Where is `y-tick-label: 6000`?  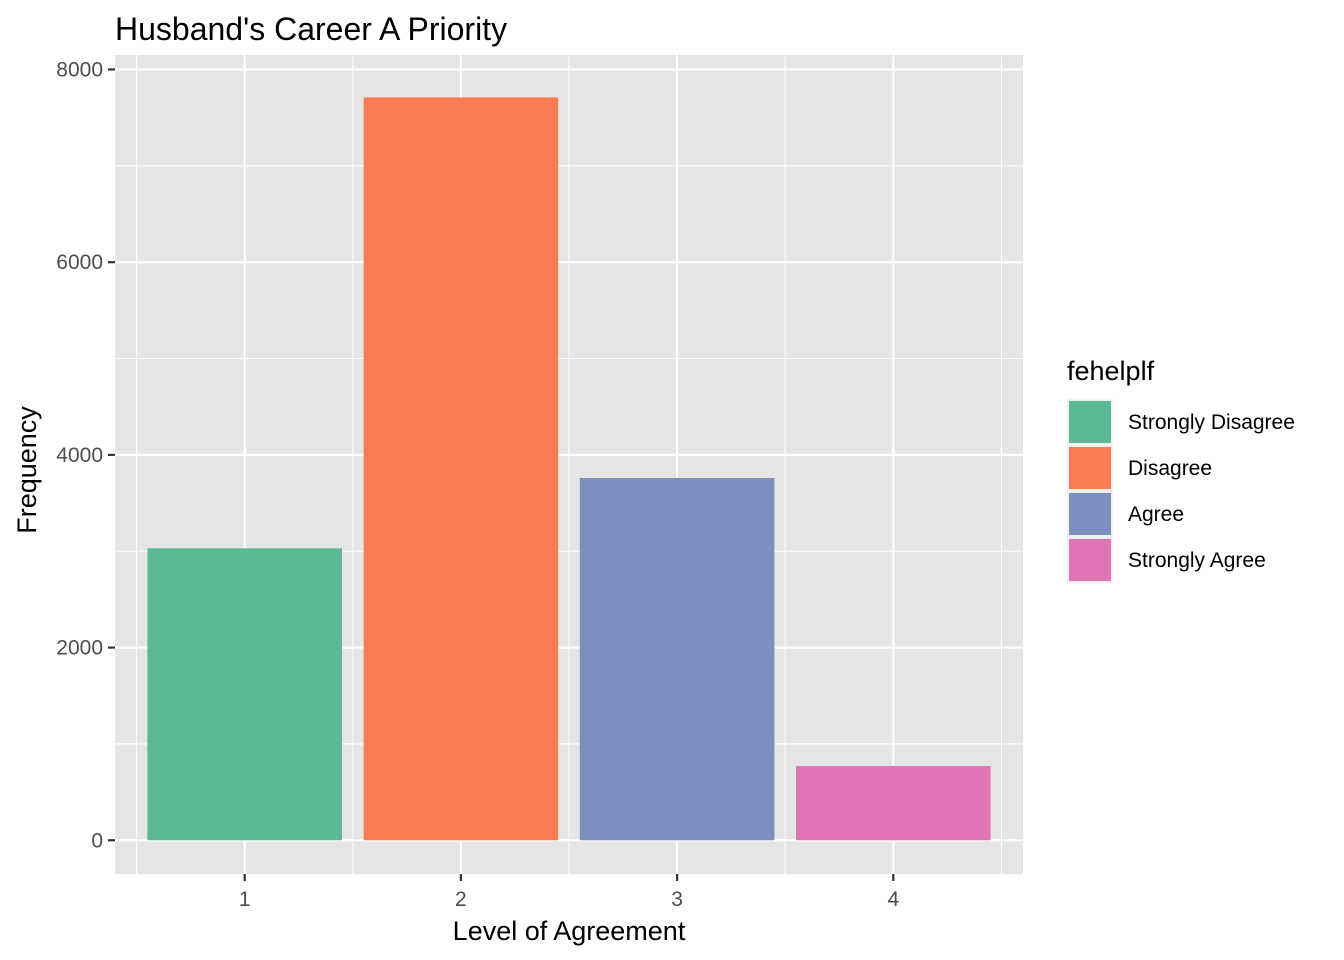
y-tick-label: 6000 is located at coordinates (79, 262).